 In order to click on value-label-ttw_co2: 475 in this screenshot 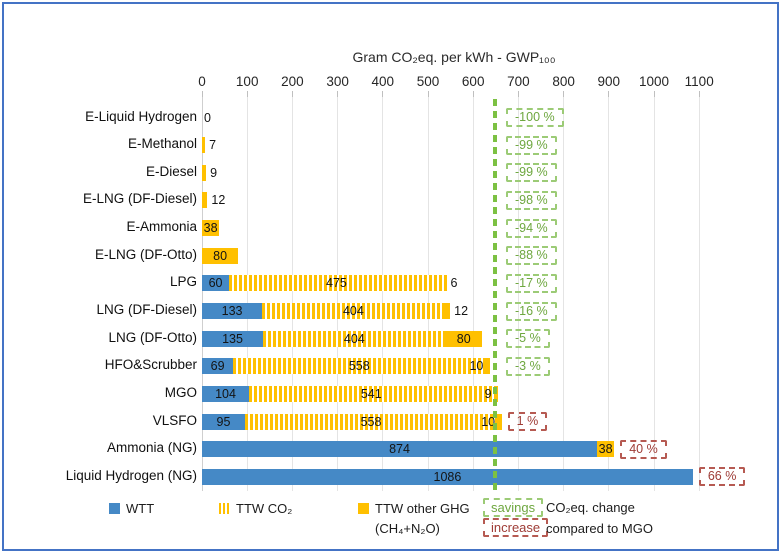, I will do `click(336, 283)`.